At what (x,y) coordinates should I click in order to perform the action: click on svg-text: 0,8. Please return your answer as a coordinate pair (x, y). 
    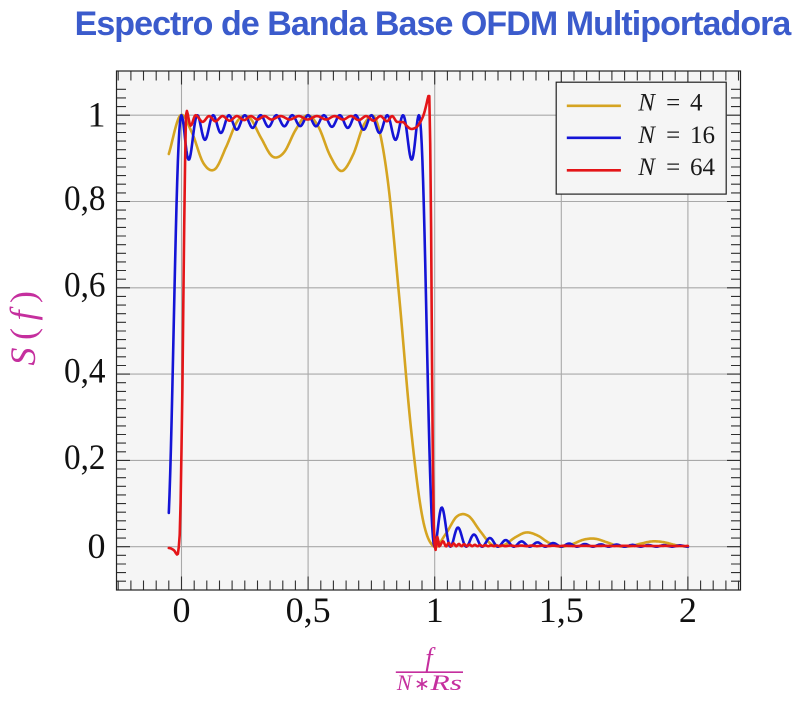
    Looking at the image, I should click on (85, 198).